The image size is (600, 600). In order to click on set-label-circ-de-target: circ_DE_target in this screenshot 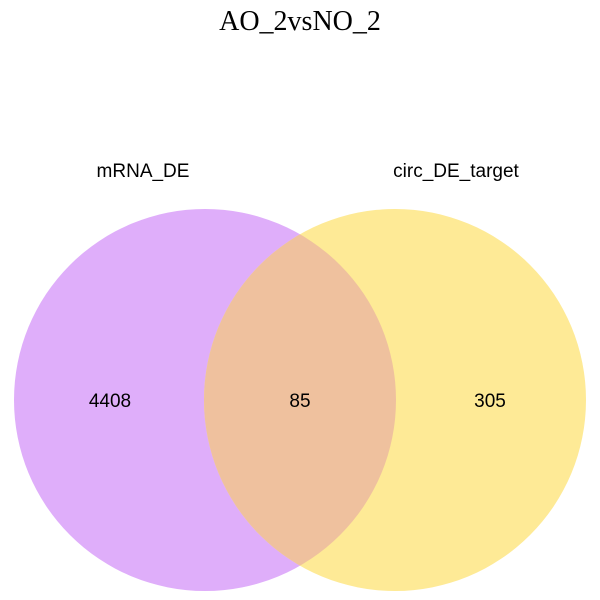, I will do `click(456, 171)`.